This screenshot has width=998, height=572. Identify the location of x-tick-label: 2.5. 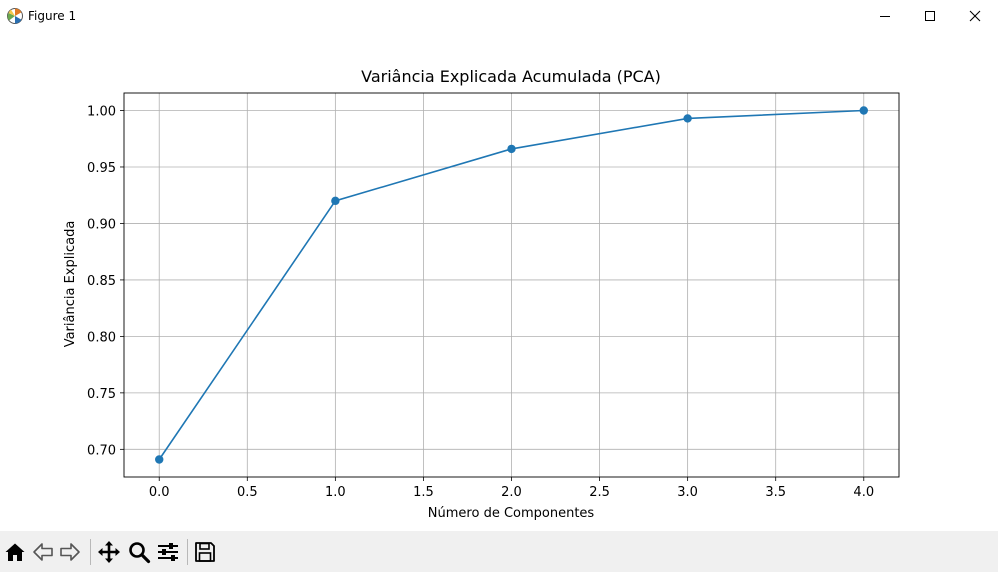
(599, 492).